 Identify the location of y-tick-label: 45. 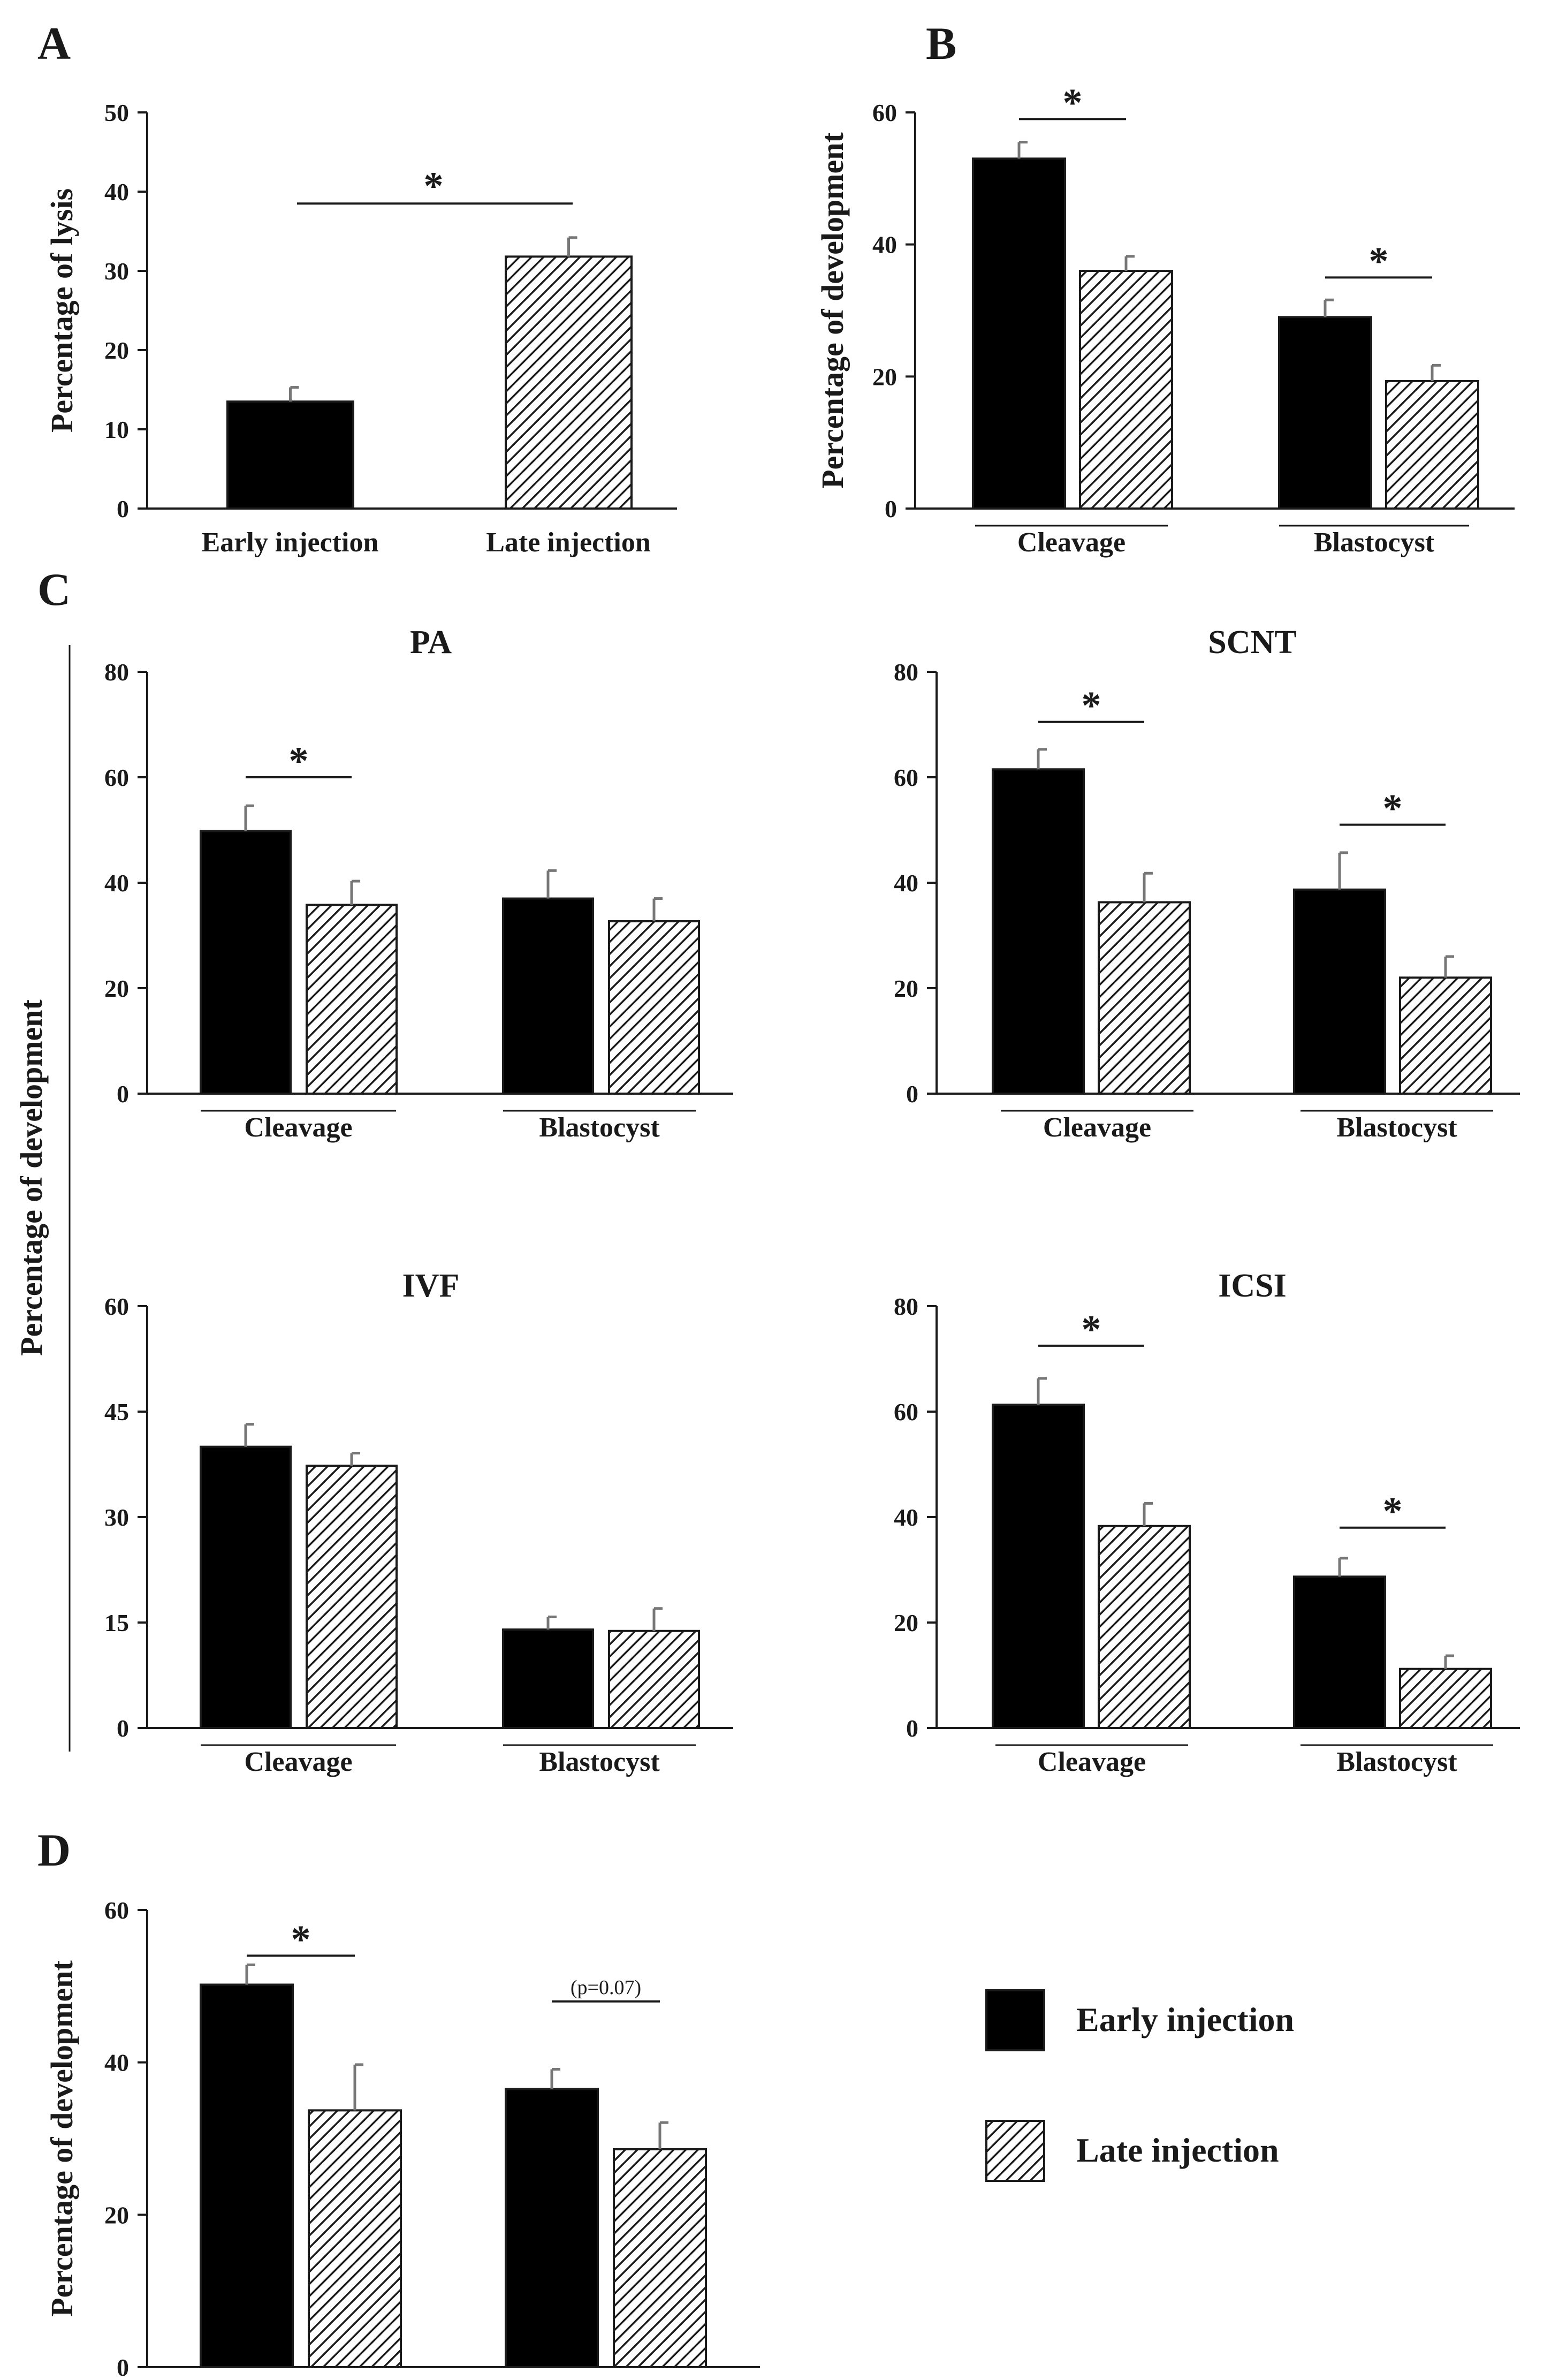
(116, 1412).